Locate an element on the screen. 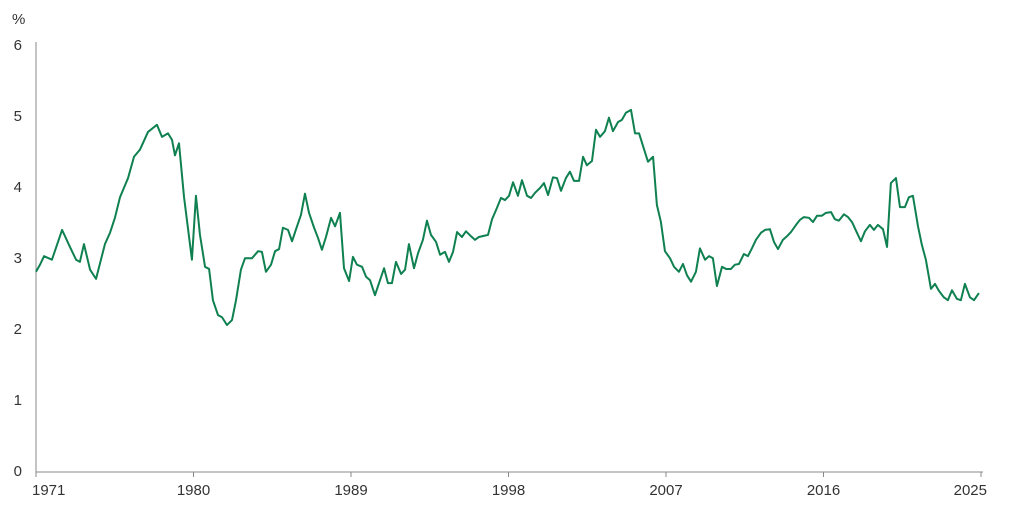 The width and height of the screenshot is (1015, 516). x-tick-label: 2025 is located at coordinates (970, 490).